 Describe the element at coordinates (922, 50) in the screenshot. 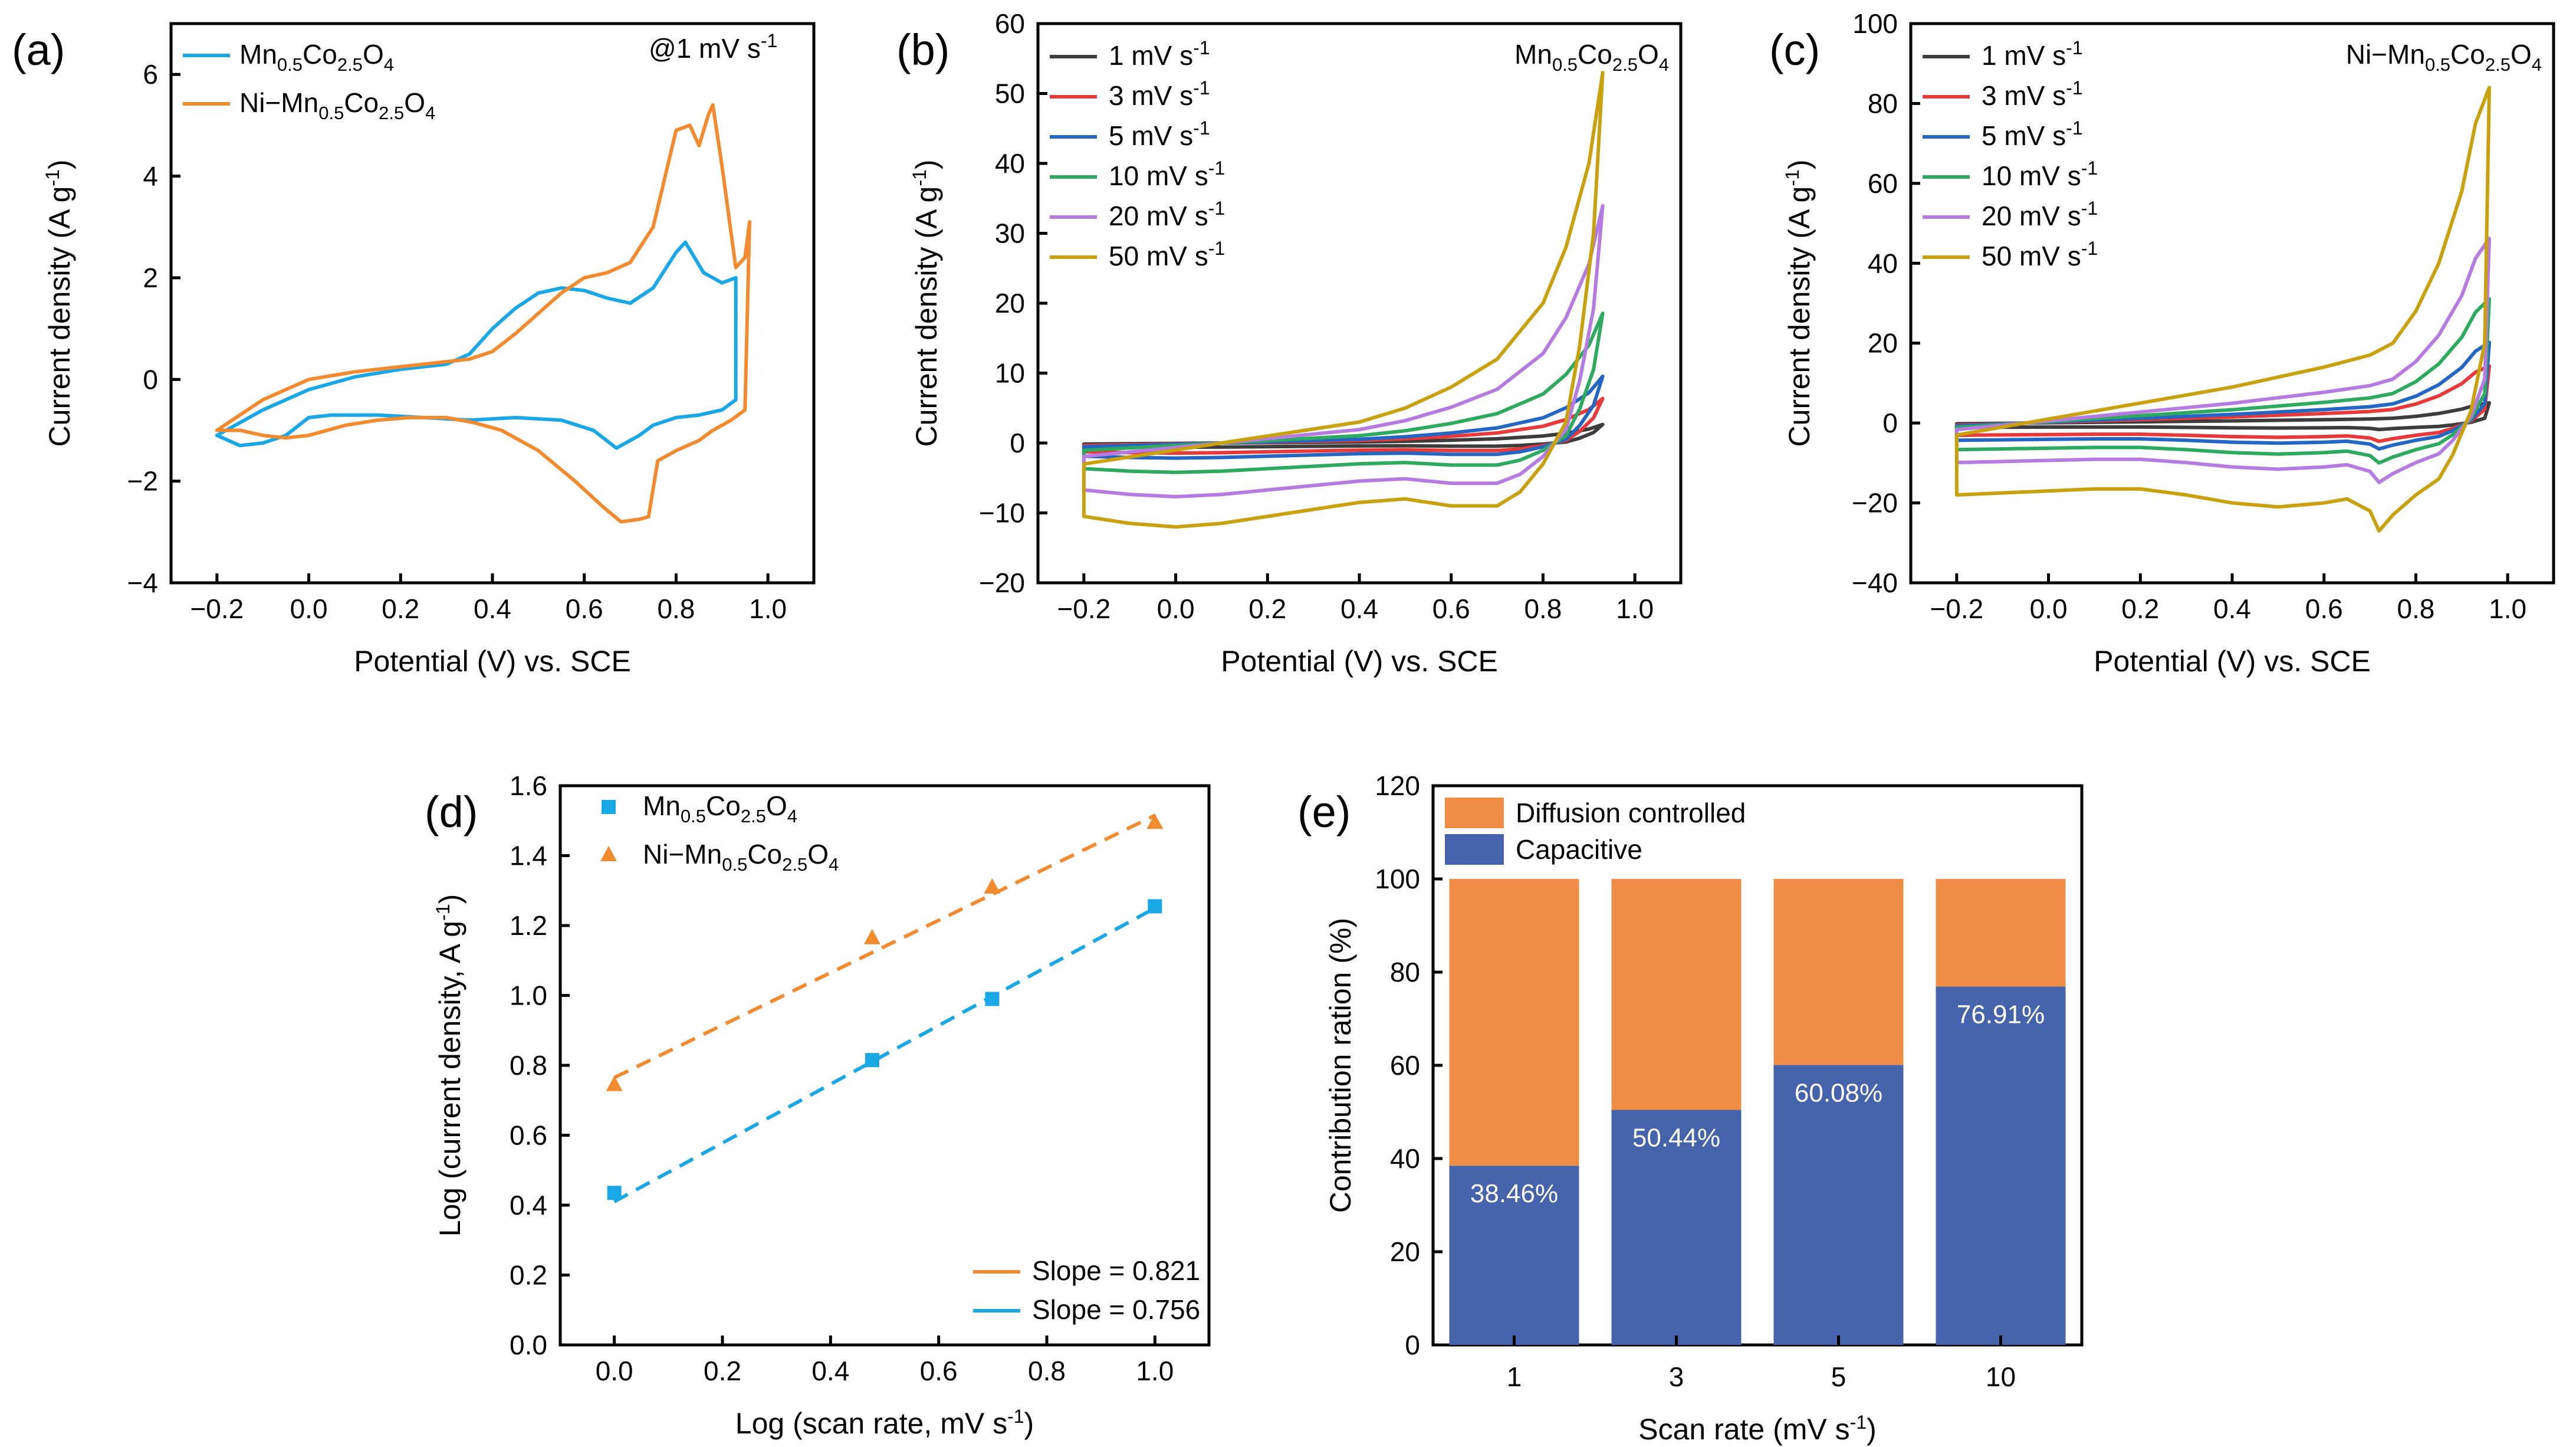

I see `panel-label: (b)` at that location.